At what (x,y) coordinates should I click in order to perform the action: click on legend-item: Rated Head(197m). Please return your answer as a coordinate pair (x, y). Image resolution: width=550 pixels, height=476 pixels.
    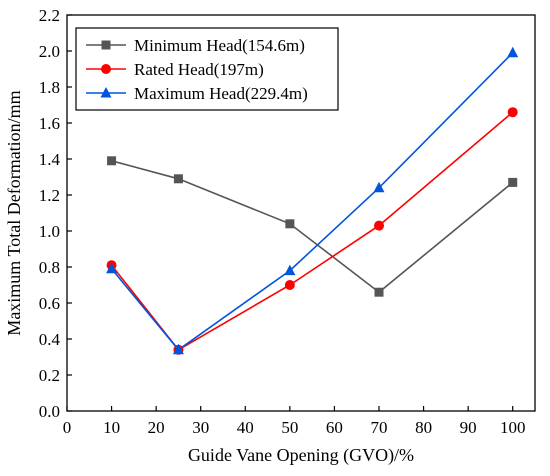
    Looking at the image, I should click on (175, 69).